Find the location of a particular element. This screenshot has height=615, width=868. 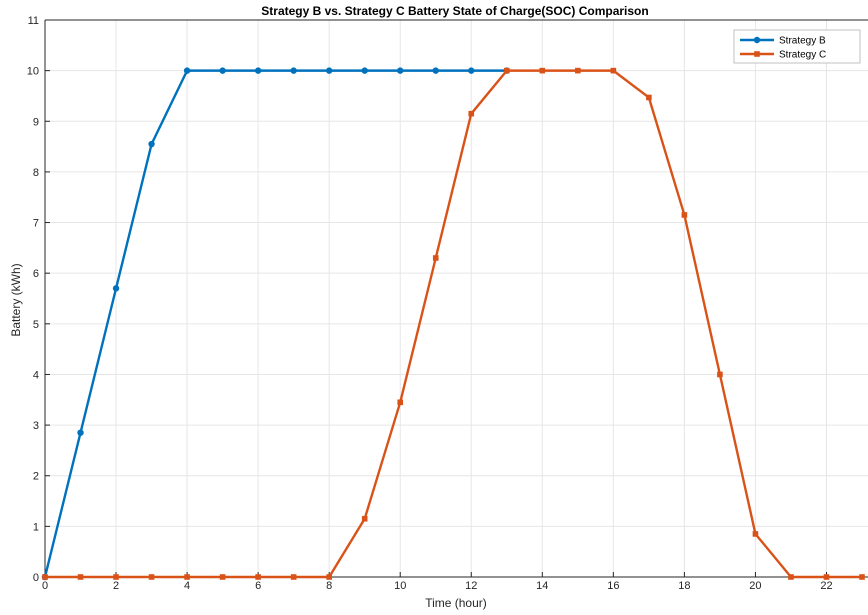

legend-label: Strategy C is located at coordinates (802, 55).